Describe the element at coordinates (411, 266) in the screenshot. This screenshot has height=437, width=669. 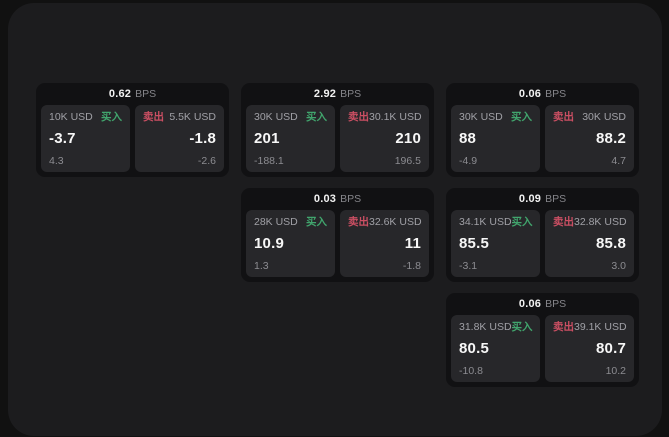
I see `sell-delta: -1.8` at that location.